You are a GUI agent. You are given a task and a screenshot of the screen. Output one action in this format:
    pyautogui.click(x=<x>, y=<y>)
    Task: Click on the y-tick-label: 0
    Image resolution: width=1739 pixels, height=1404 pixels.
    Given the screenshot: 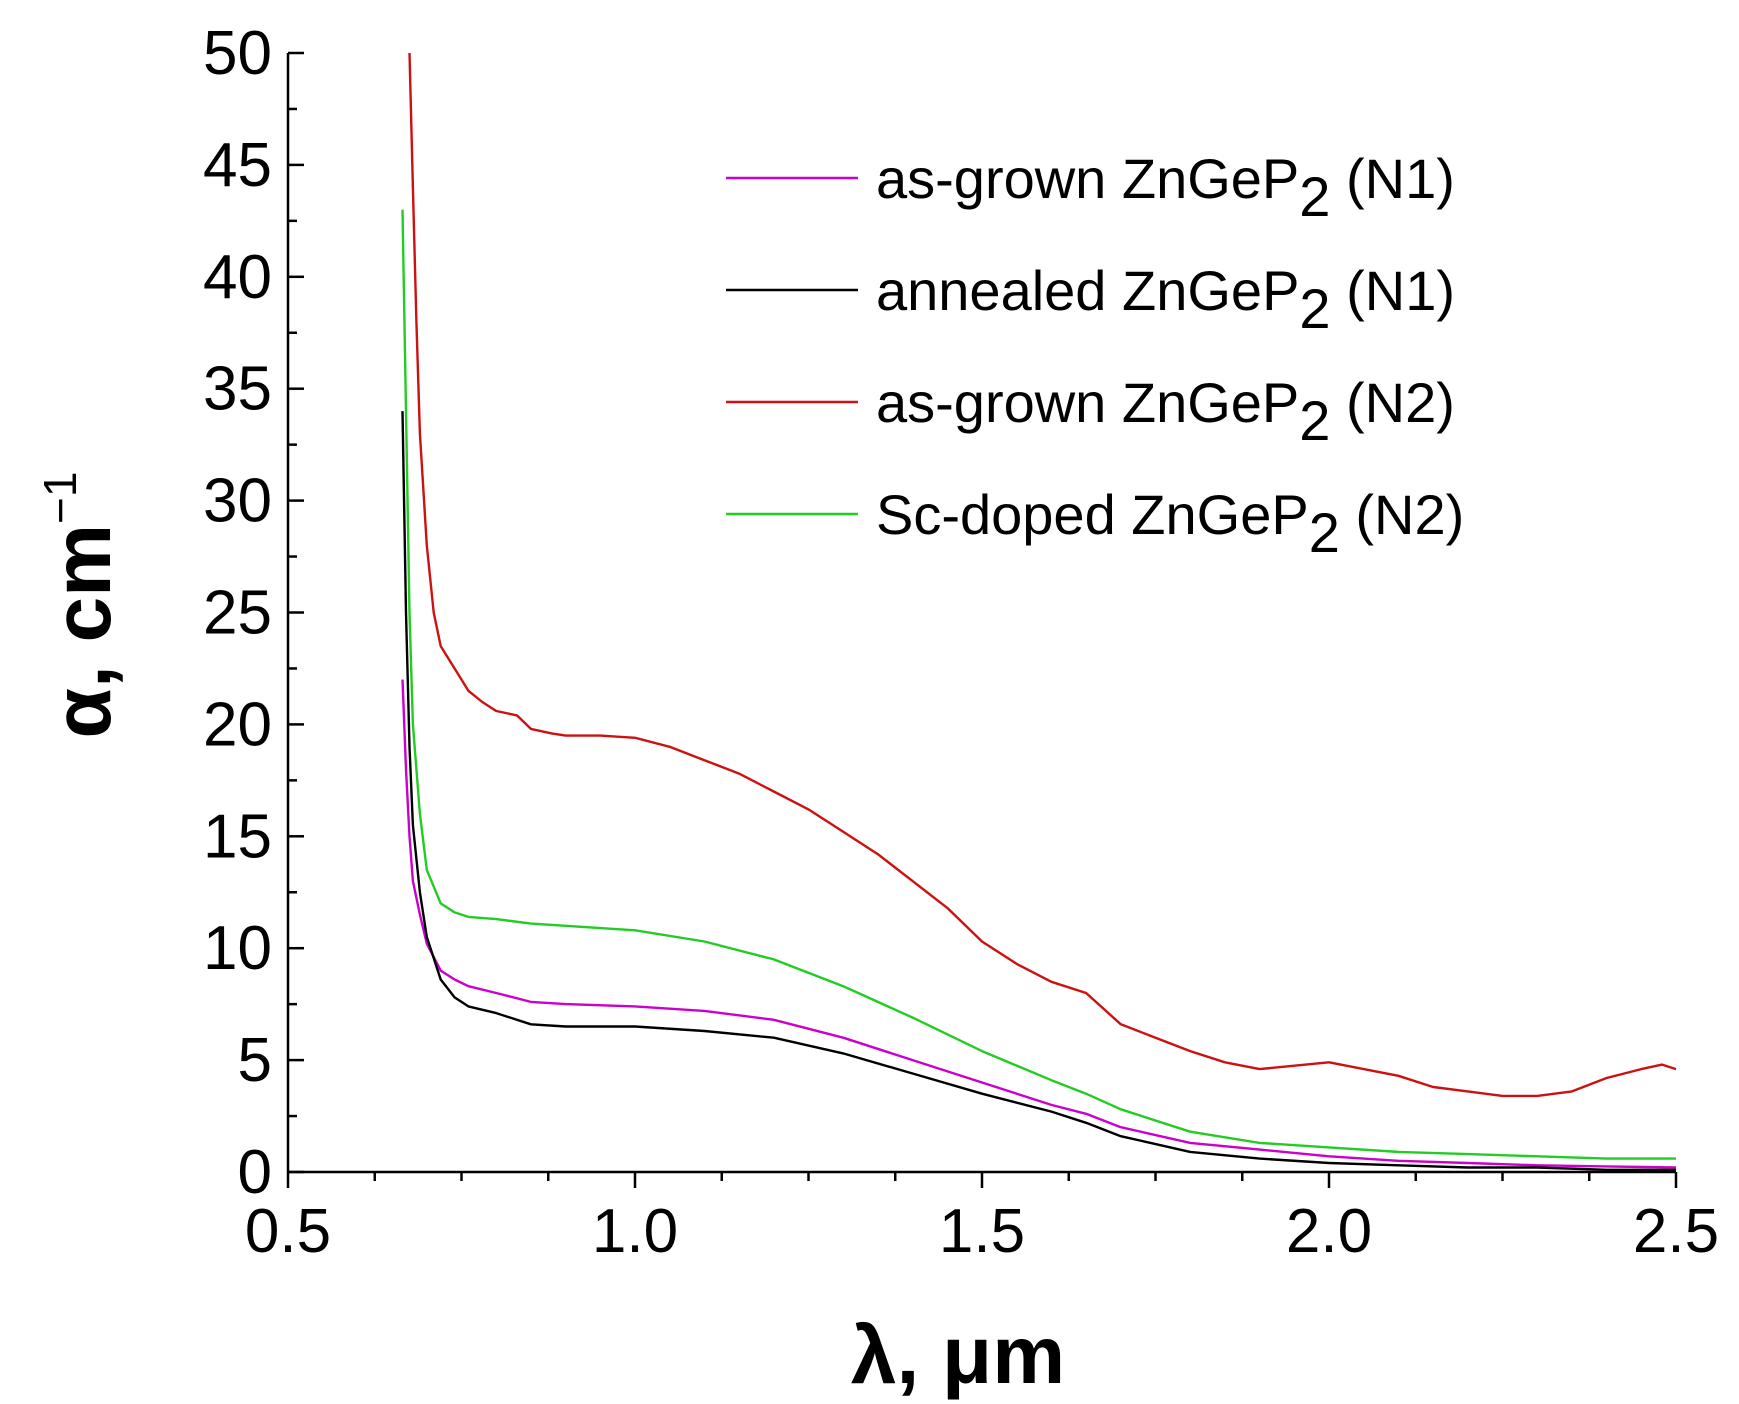 What is the action you would take?
    pyautogui.click(x=255, y=1172)
    